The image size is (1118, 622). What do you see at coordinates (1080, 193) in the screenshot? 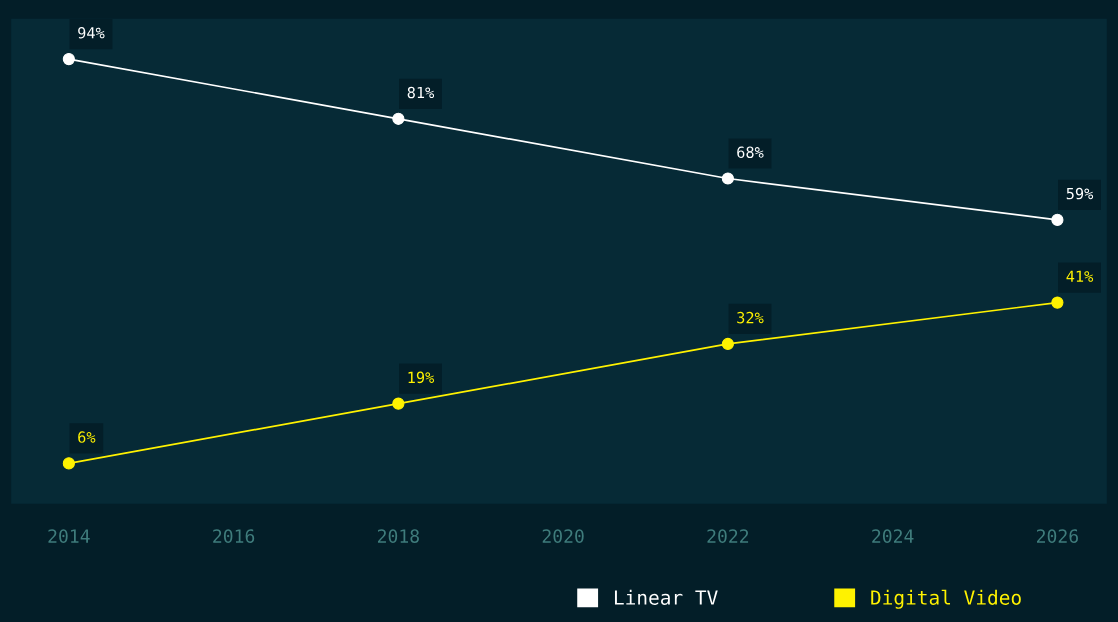
I see `data-label: 59%` at bounding box center [1080, 193].